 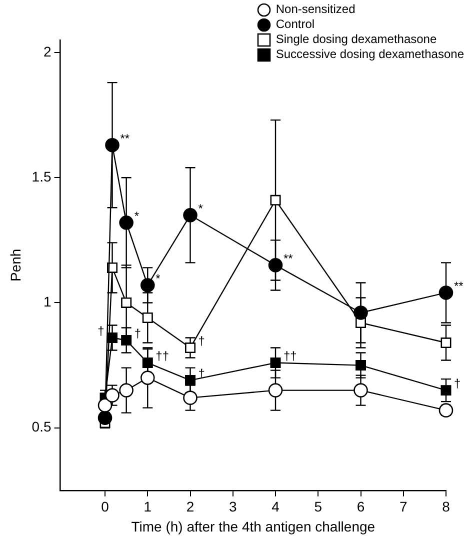 What do you see at coordinates (190, 506) in the screenshot?
I see `x-tick-label: 2` at bounding box center [190, 506].